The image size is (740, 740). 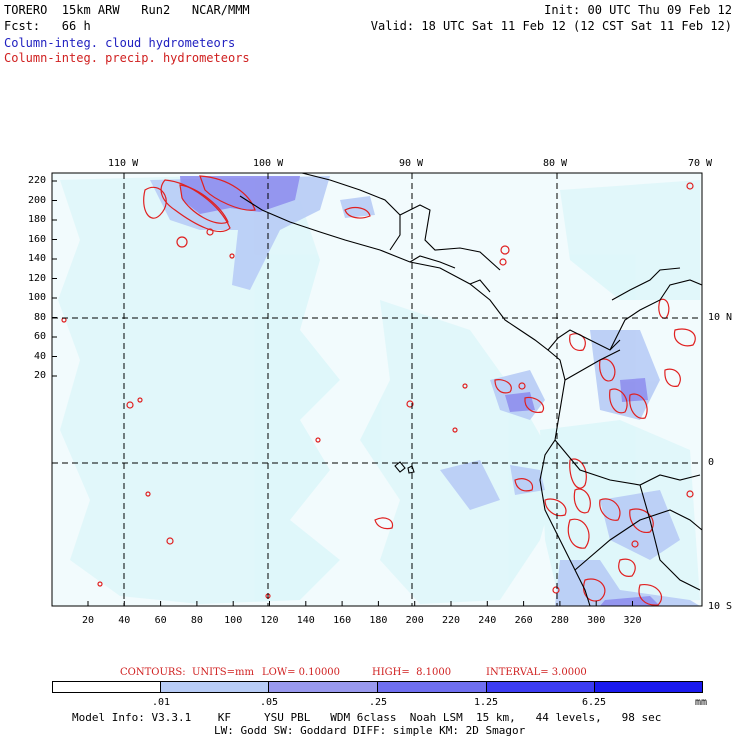 I want to click on contours-low: LOW= 0.10000, so click(x=301, y=672).